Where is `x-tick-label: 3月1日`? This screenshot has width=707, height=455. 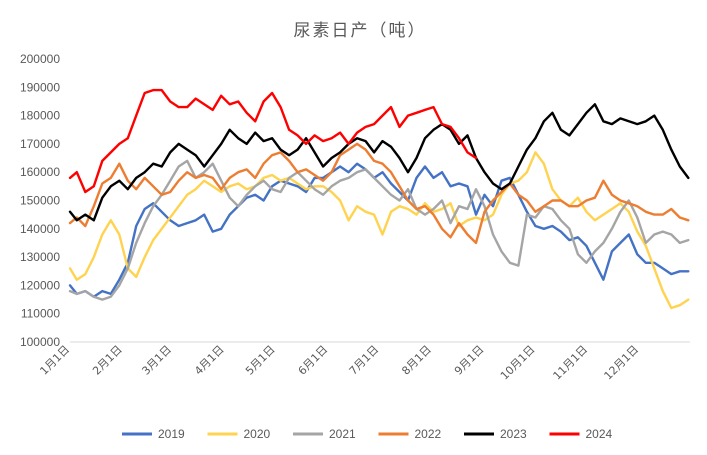
x-tick-label: 3月1日 is located at coordinates (156, 360).